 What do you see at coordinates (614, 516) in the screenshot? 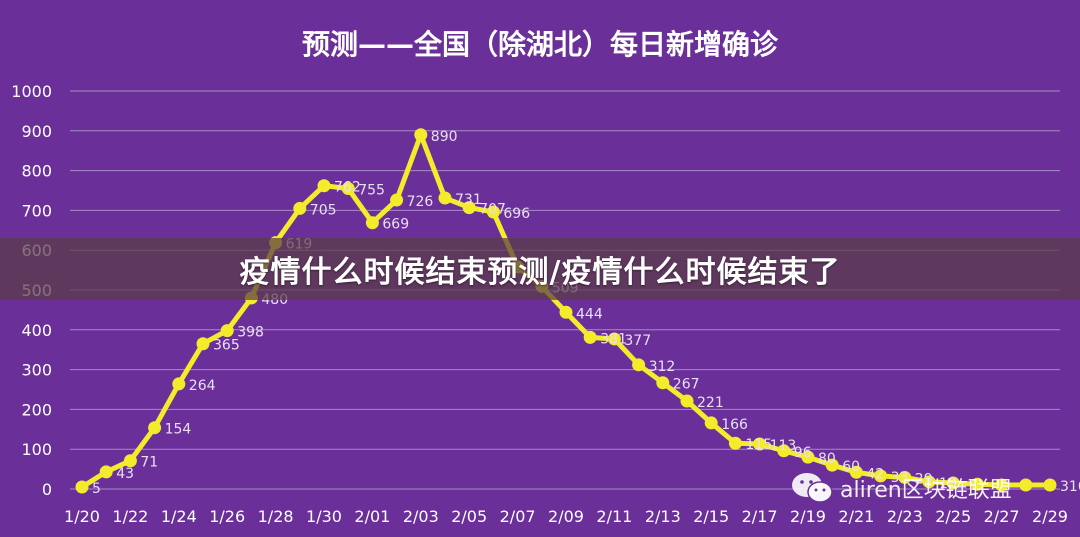
I see `x-tick-label: 2/11` at bounding box center [614, 516].